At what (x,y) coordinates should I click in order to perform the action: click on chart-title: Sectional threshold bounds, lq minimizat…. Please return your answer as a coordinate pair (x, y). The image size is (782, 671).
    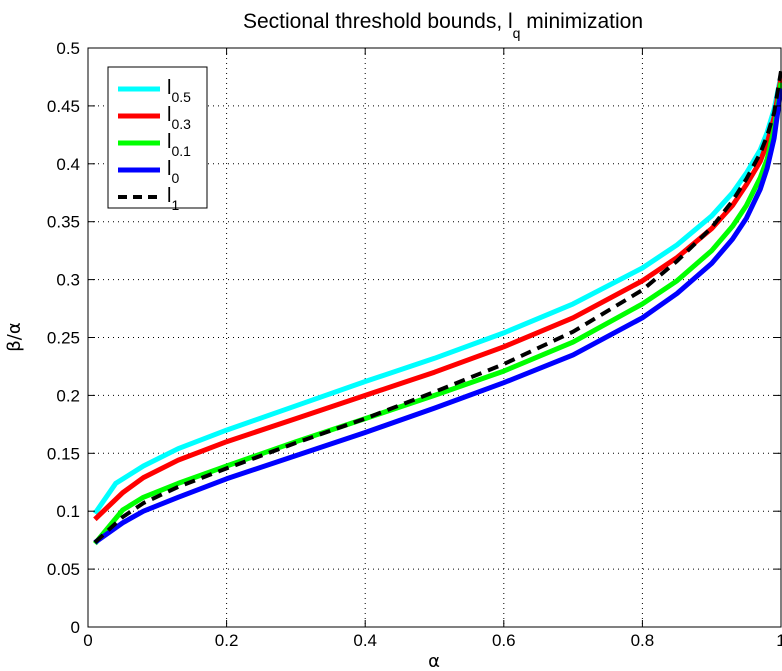
    Looking at the image, I should click on (443, 25).